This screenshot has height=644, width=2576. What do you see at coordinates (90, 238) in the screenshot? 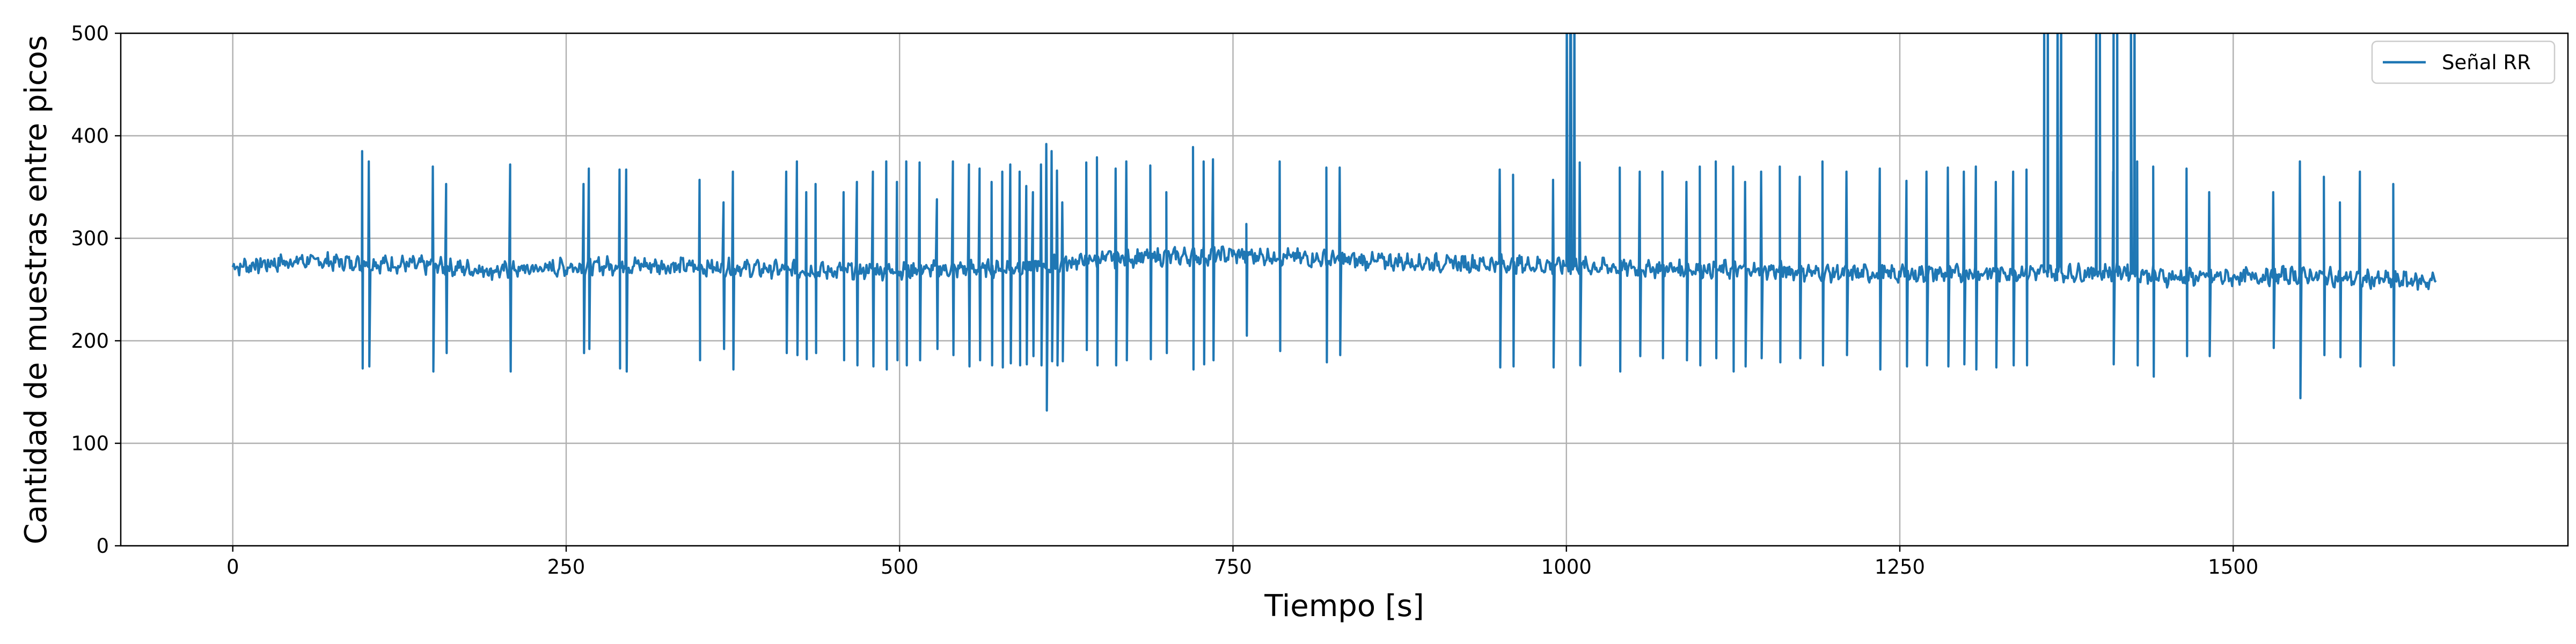
I see `y-tick-label: 300` at bounding box center [90, 238].